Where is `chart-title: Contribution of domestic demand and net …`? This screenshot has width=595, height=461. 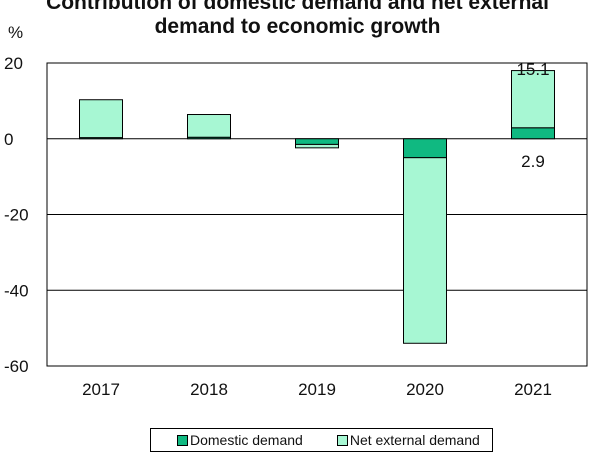 chart-title: Contribution of domestic demand and net … is located at coordinates (297, 19).